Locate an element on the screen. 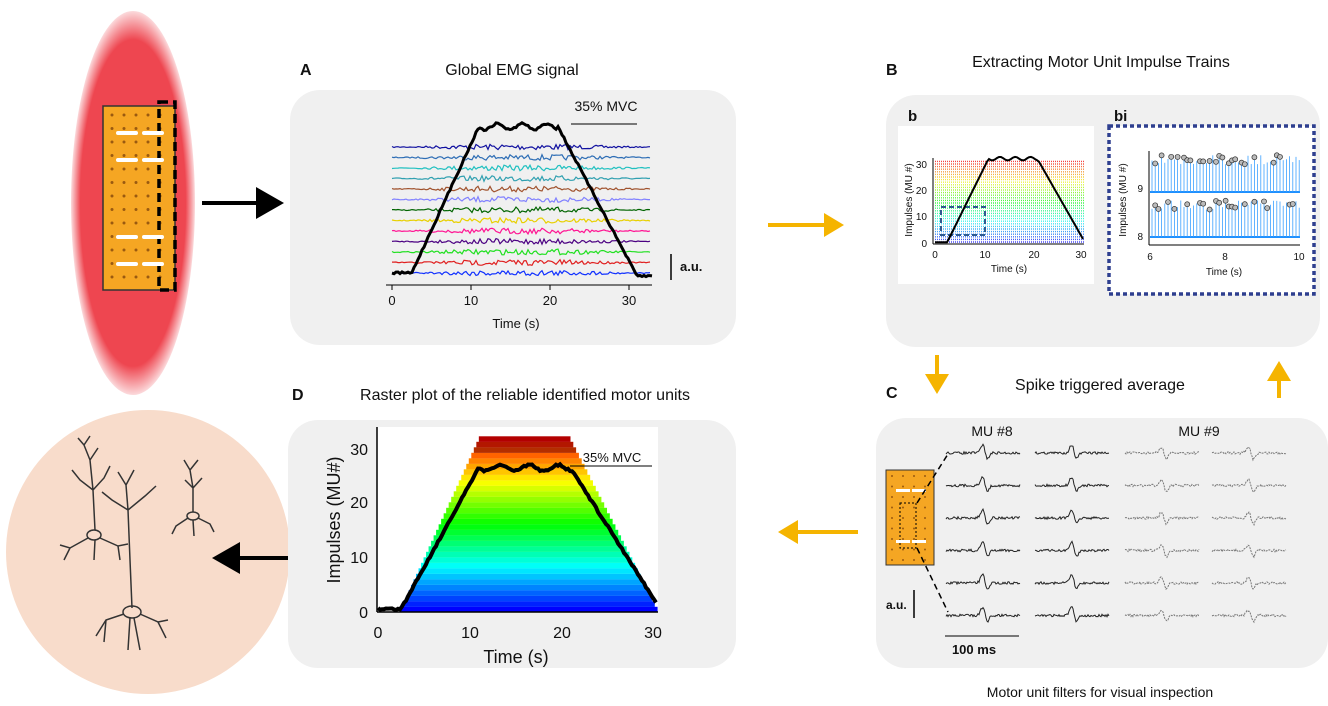  sub-b-ytick-10: 10 is located at coordinates (922, 217).